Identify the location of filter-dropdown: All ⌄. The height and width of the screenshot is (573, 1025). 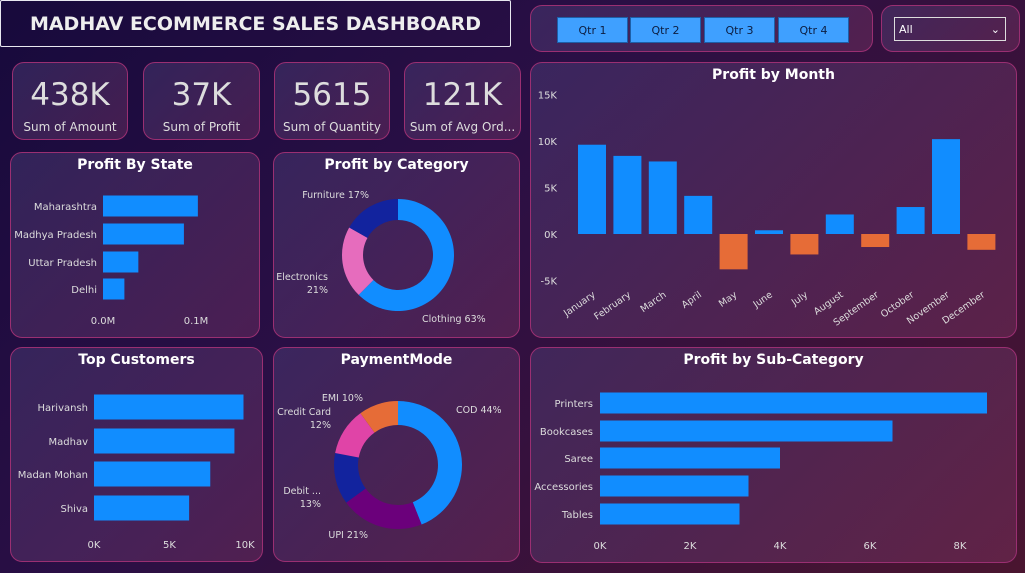
(950, 29).